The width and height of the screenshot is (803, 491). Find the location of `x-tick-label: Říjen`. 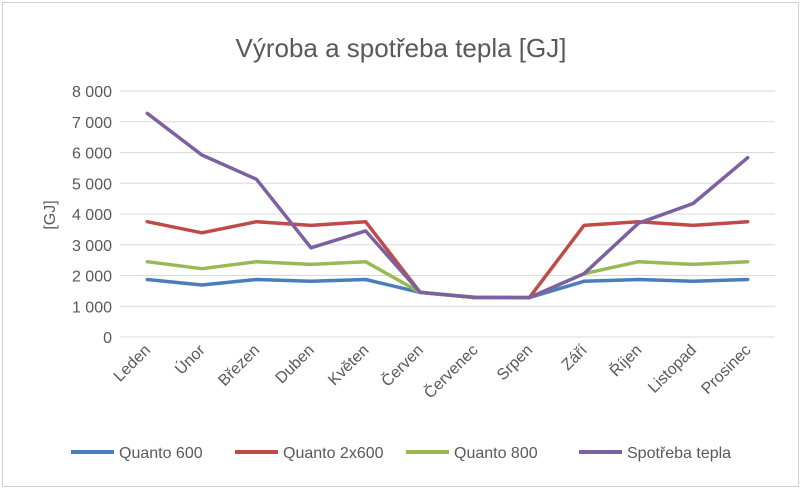

x-tick-label: Říjen is located at coordinates (626, 360).